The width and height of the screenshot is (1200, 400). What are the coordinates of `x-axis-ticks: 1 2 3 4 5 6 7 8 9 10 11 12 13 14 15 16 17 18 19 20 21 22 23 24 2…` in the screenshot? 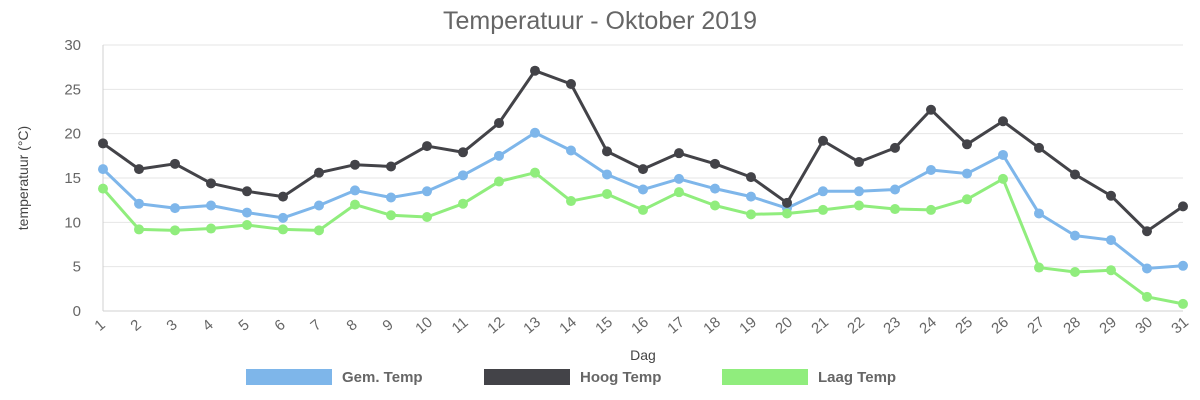 It's located at (641, 326).